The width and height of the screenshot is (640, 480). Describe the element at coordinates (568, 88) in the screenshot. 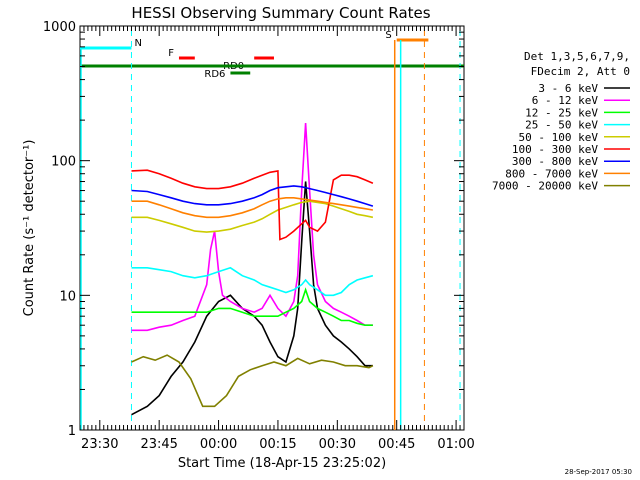

I see `legend-label-0: 3 - 6 keV` at that location.